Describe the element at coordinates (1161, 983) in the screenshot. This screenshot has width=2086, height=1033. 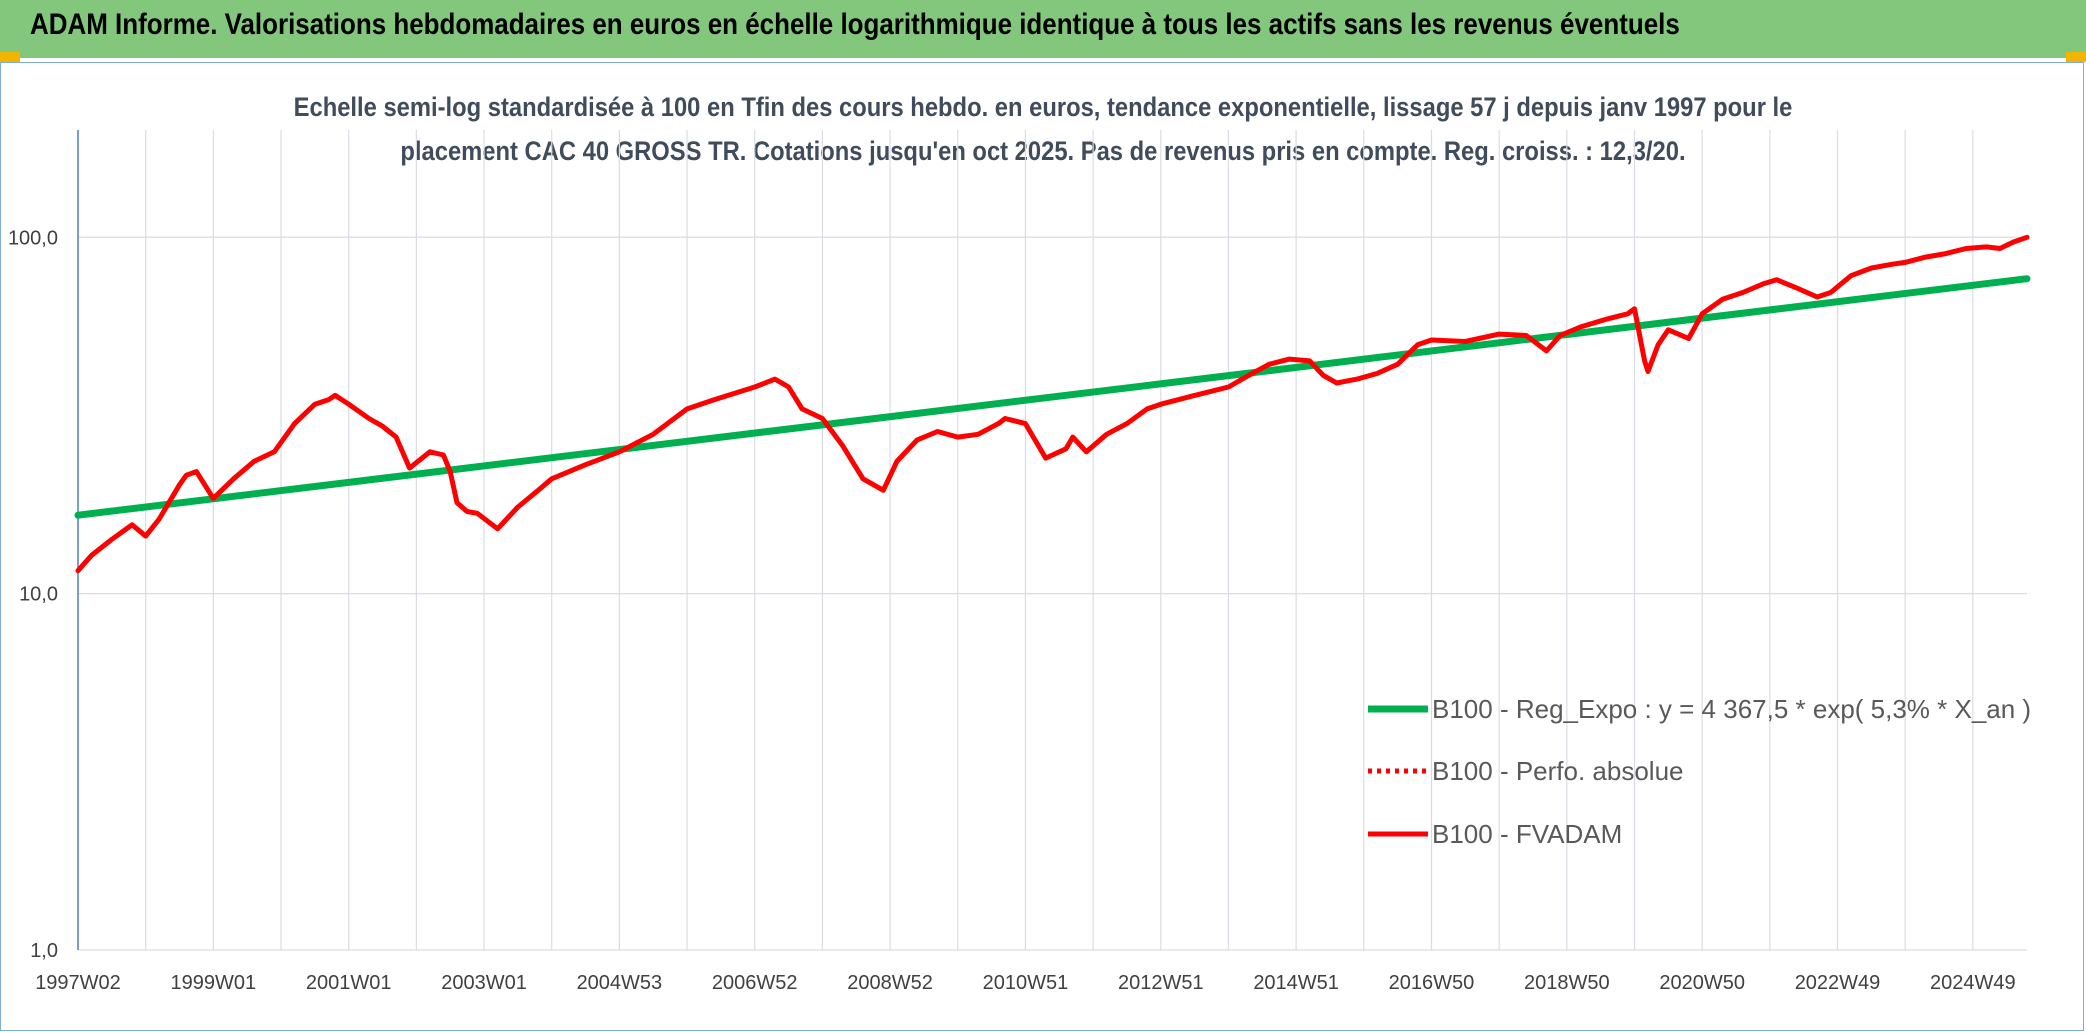
I see `x-tick-label: 2012W51` at that location.